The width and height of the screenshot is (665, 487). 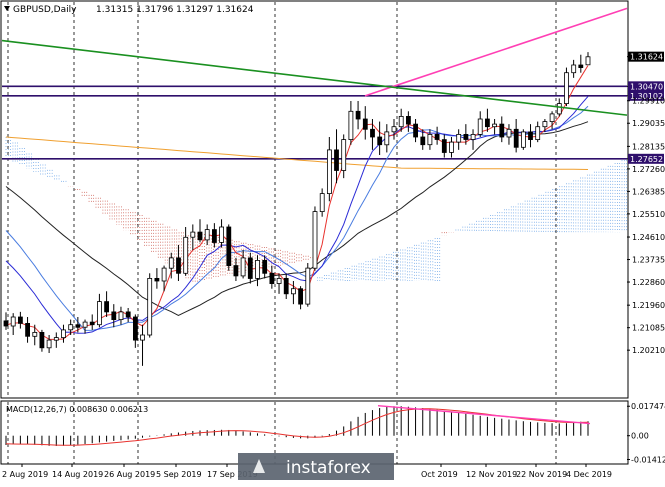 What do you see at coordinates (648, 406) in the screenshot?
I see `macd-y-label: 0.017474` at bounding box center [648, 406].